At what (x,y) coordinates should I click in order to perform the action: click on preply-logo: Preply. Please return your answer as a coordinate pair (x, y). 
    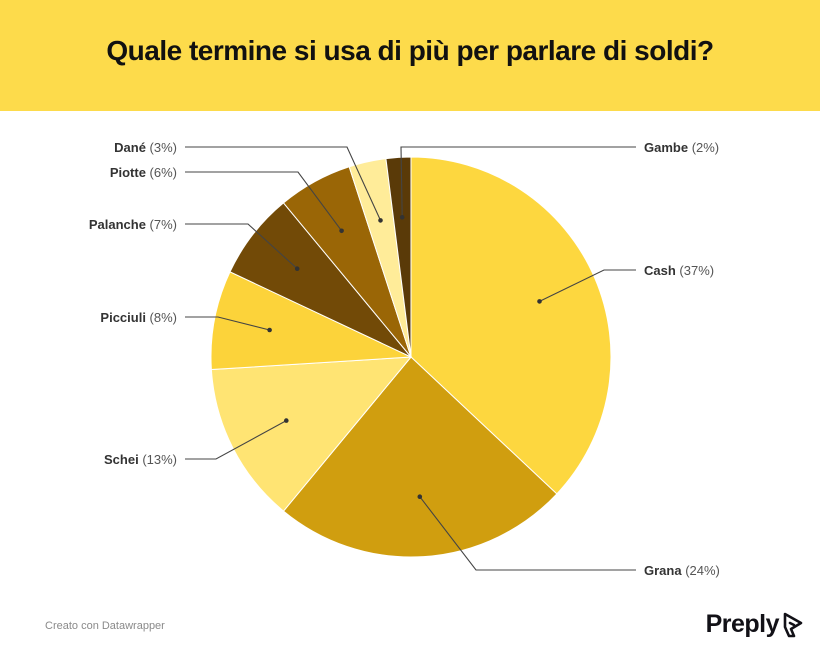
    Looking at the image, I should click on (755, 624).